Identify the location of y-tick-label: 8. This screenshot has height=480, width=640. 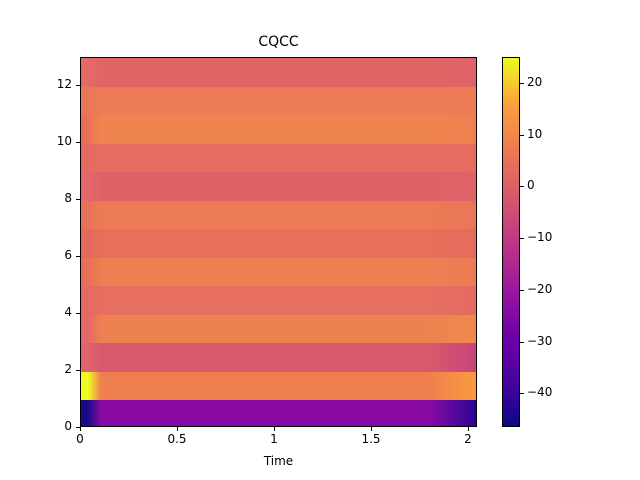
(68, 198).